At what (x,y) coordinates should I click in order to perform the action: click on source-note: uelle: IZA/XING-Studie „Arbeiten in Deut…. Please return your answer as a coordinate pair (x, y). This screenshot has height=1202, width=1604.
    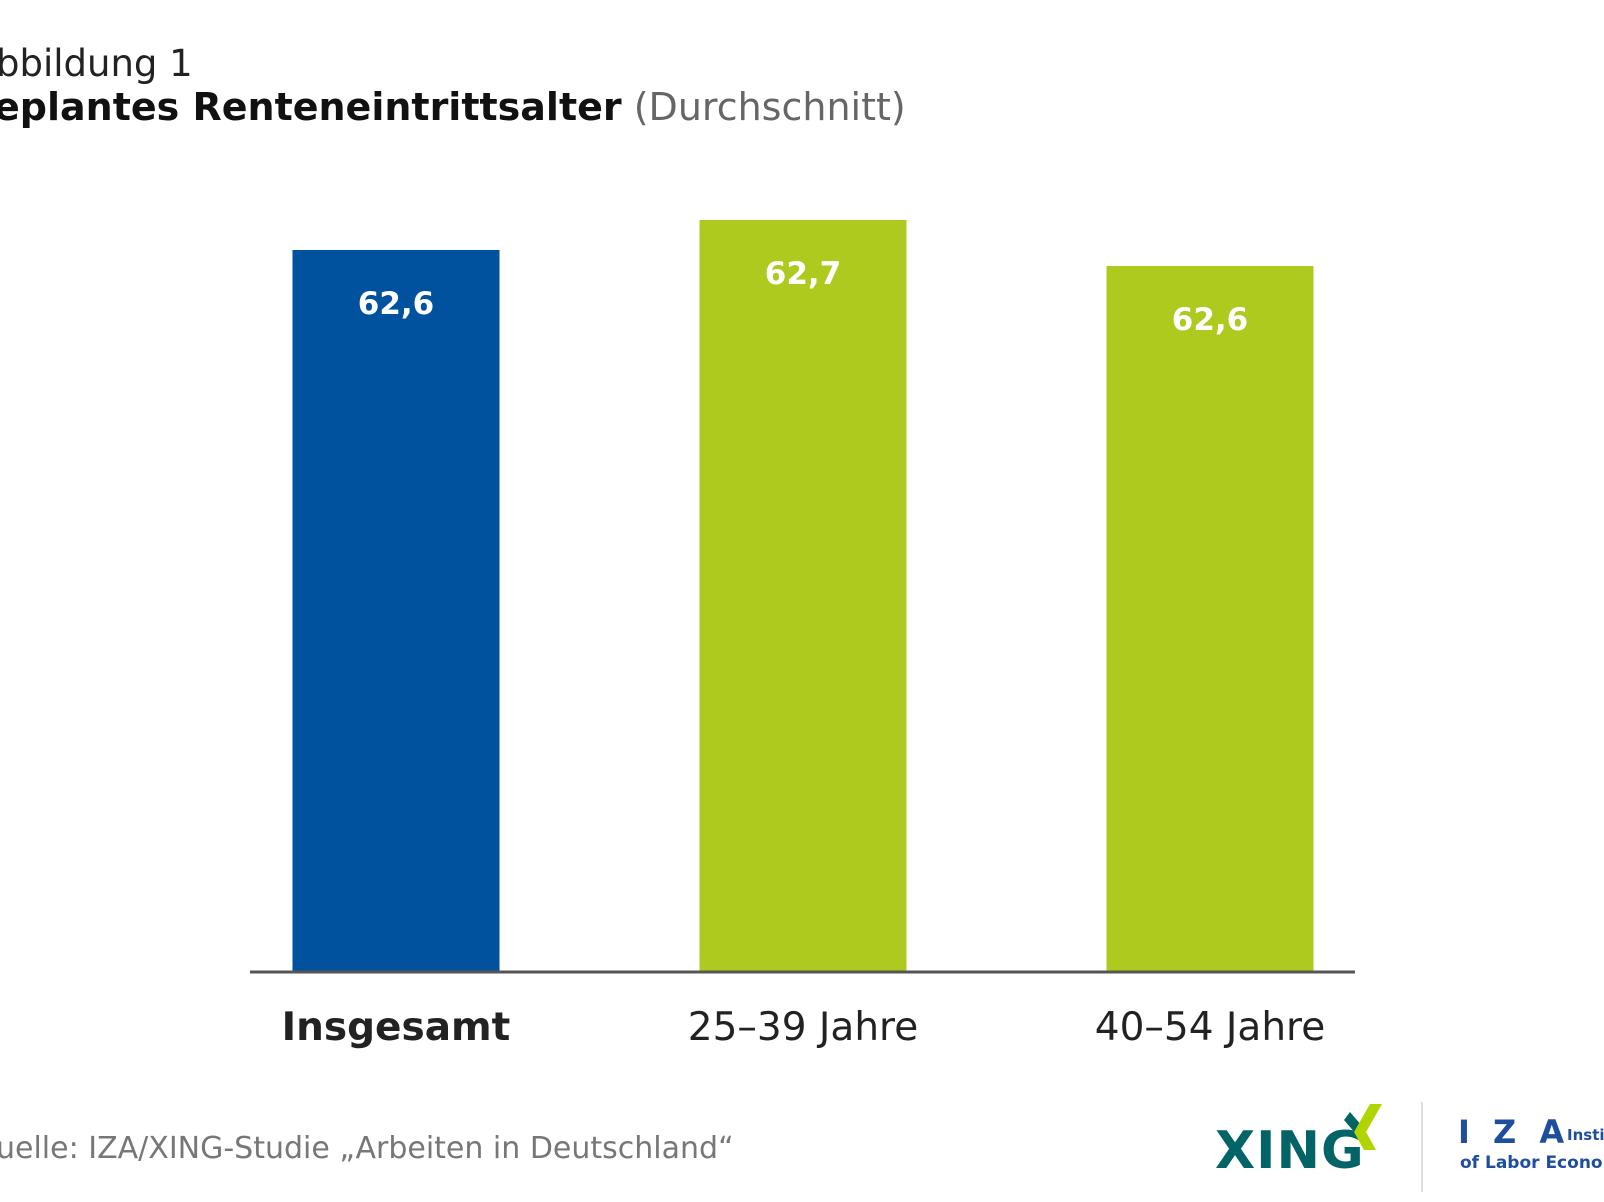
    Looking at the image, I should click on (367, 1148).